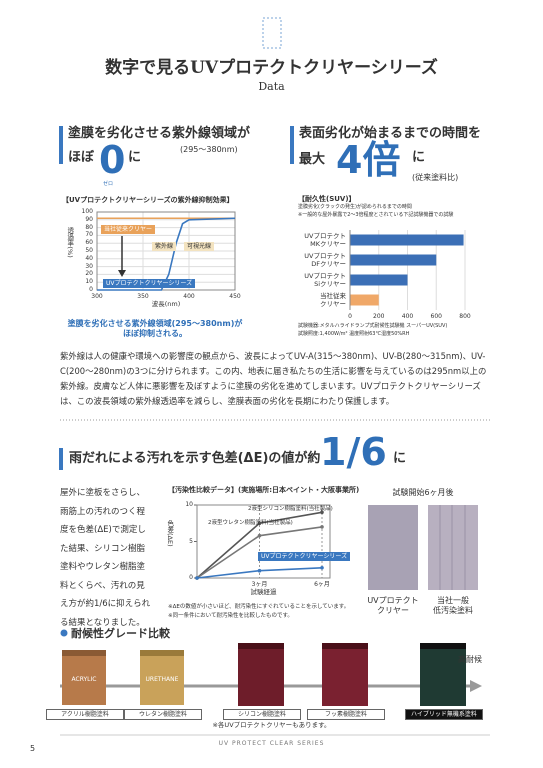 The width and height of the screenshot is (543, 768). I want to click on high-label: 高耐候, so click(470, 659).